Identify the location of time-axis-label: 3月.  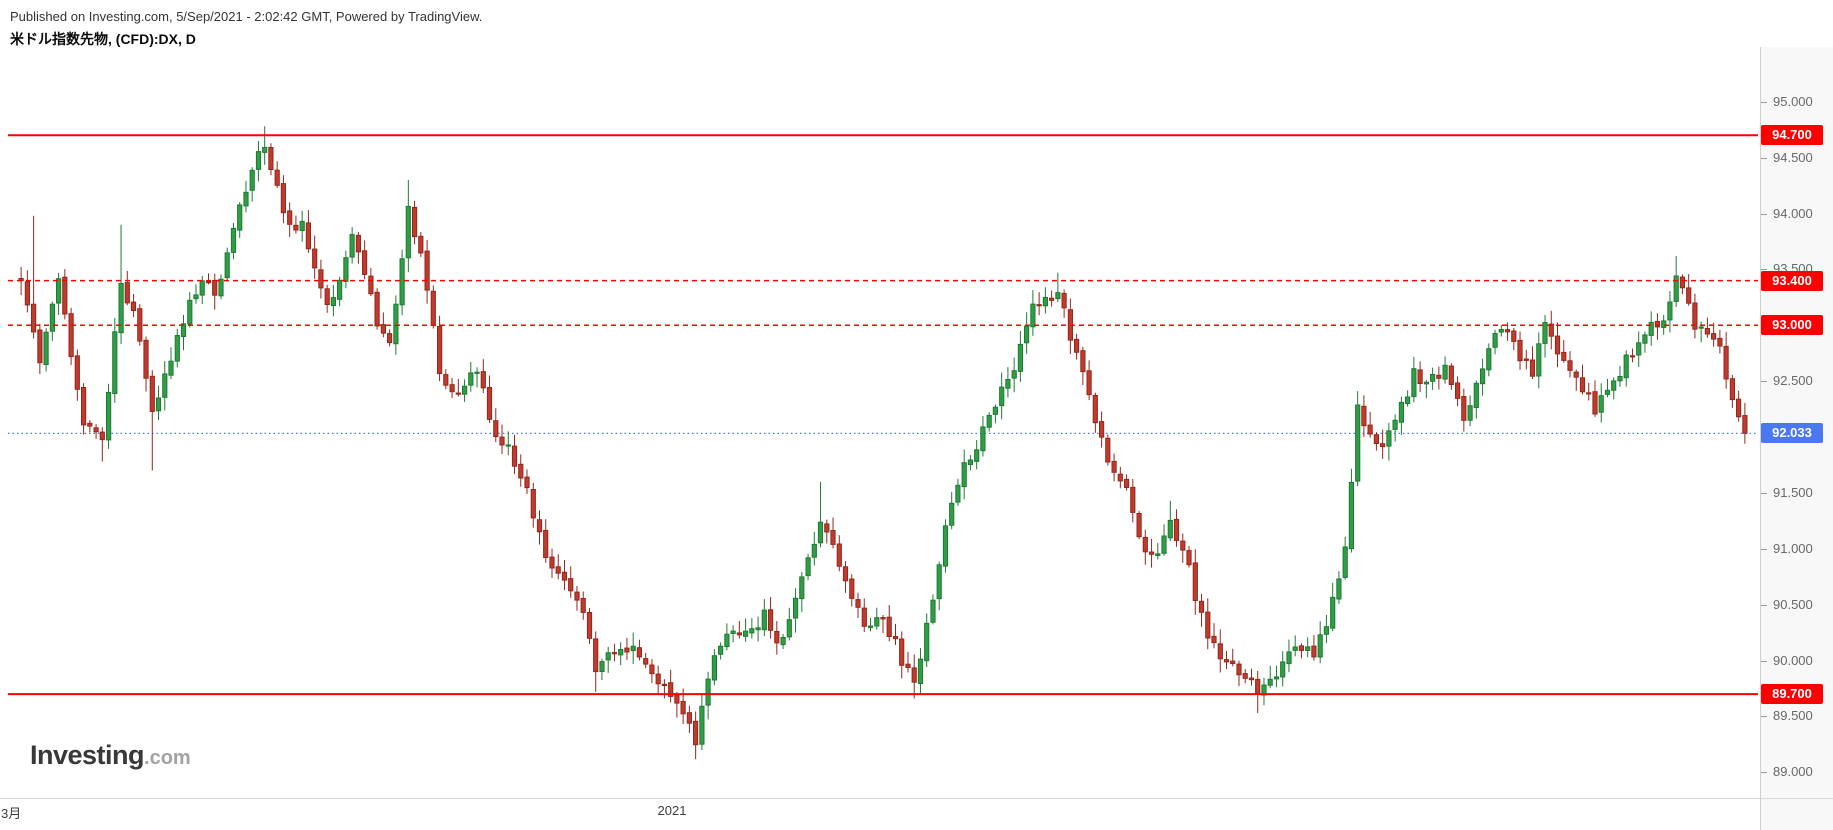
(11, 813).